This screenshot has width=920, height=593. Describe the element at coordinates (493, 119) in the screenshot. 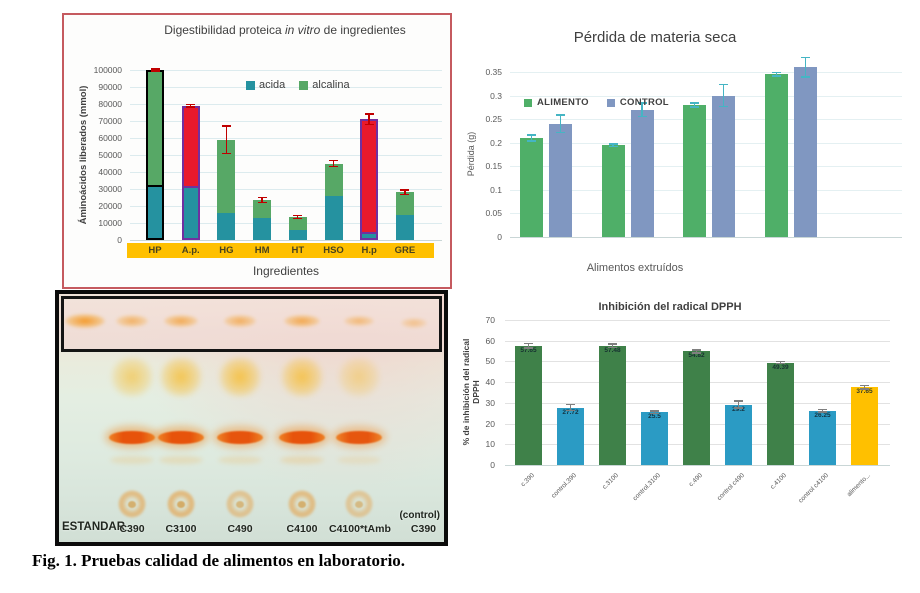

I see `y-tick-label: 0.25` at that location.